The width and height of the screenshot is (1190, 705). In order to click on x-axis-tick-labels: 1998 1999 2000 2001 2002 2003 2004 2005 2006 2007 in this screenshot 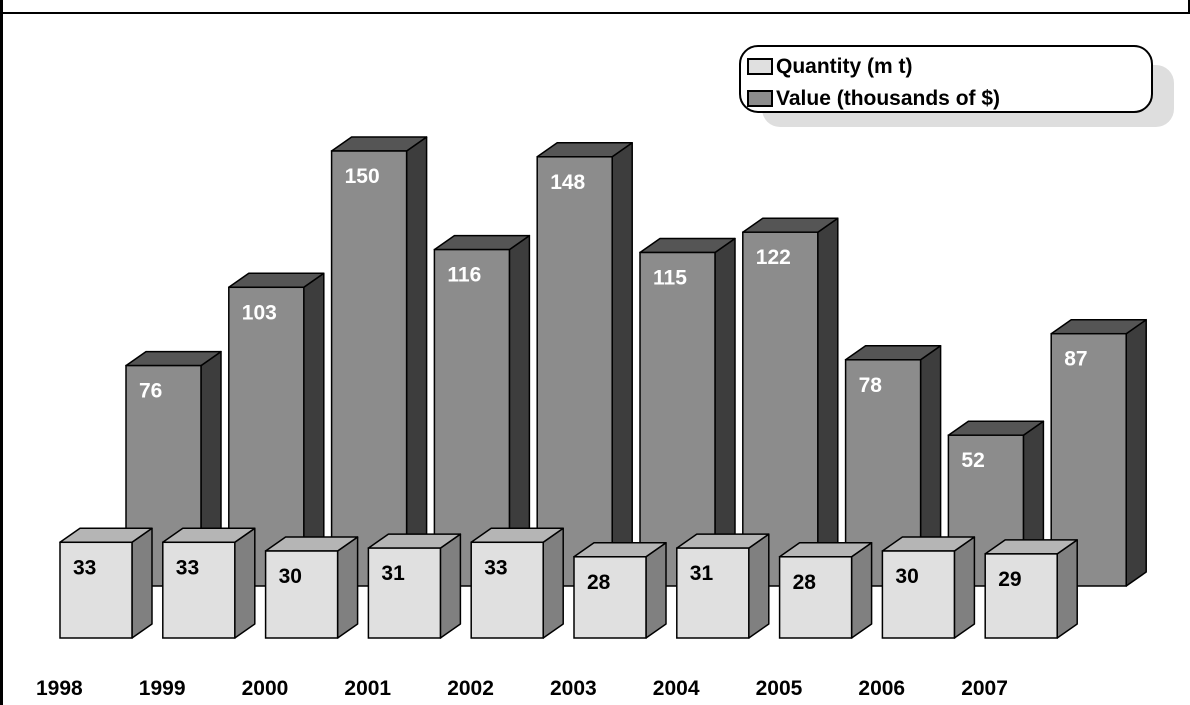, I will do `click(522, 688)`.